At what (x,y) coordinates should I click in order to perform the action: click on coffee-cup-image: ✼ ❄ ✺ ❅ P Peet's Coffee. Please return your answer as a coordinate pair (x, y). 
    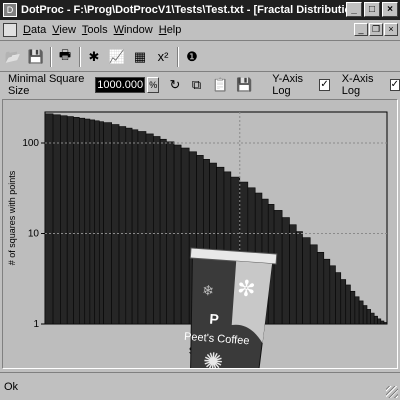
    Looking at the image, I should click on (231, 323).